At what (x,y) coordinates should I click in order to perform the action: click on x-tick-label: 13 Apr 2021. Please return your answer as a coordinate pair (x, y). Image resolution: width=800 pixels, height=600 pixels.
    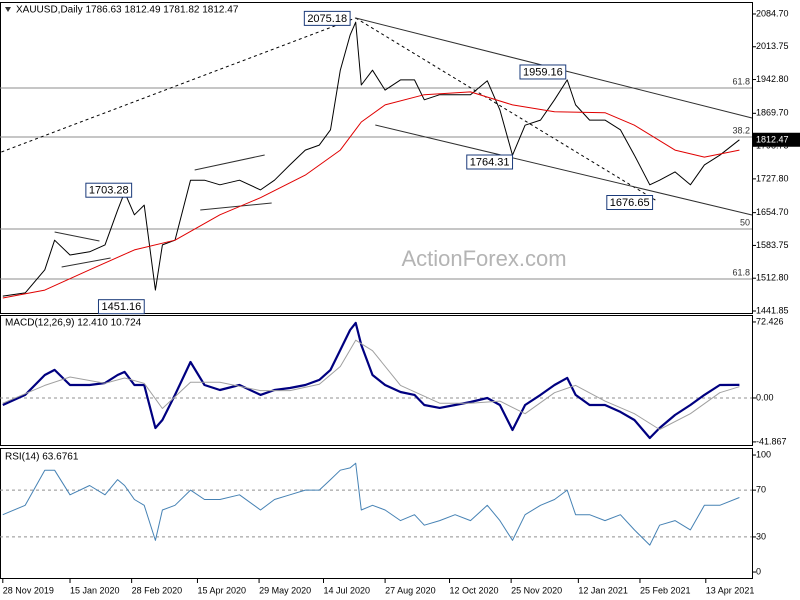
    Looking at the image, I should click on (730, 590).